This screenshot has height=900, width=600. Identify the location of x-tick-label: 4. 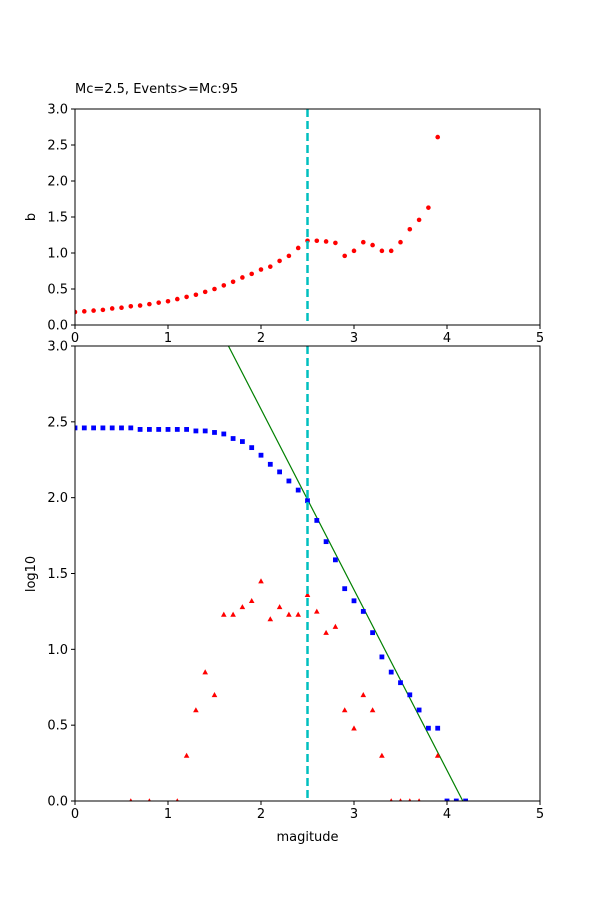
(447, 338).